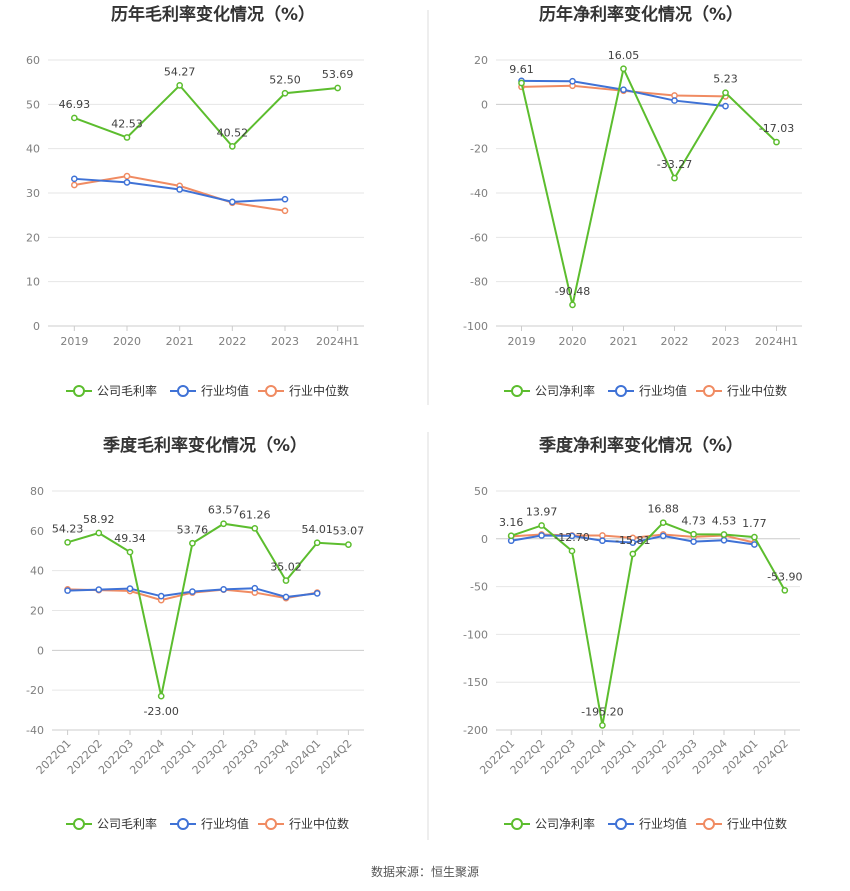 The height and width of the screenshot is (891, 850). What do you see at coordinates (475, 634) in the screenshot?
I see `quarterly-net-y-tick-label: -100` at bounding box center [475, 634].